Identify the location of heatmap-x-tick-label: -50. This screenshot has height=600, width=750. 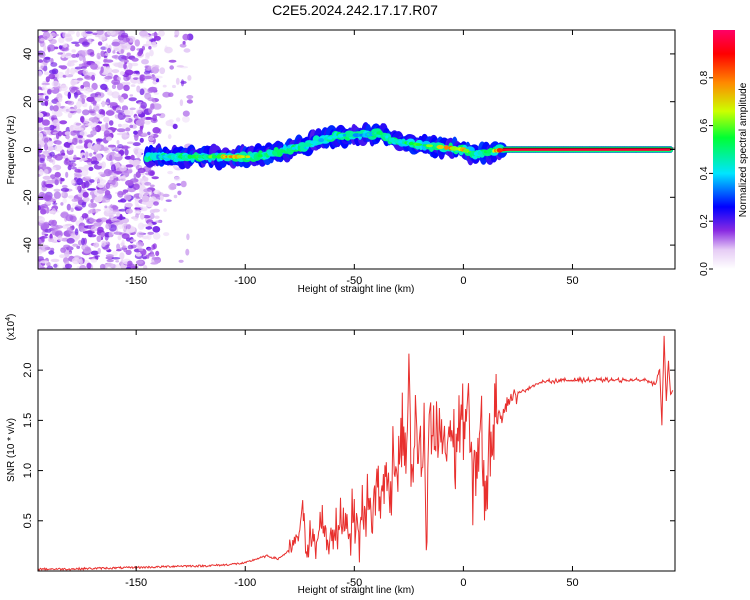
(354, 281).